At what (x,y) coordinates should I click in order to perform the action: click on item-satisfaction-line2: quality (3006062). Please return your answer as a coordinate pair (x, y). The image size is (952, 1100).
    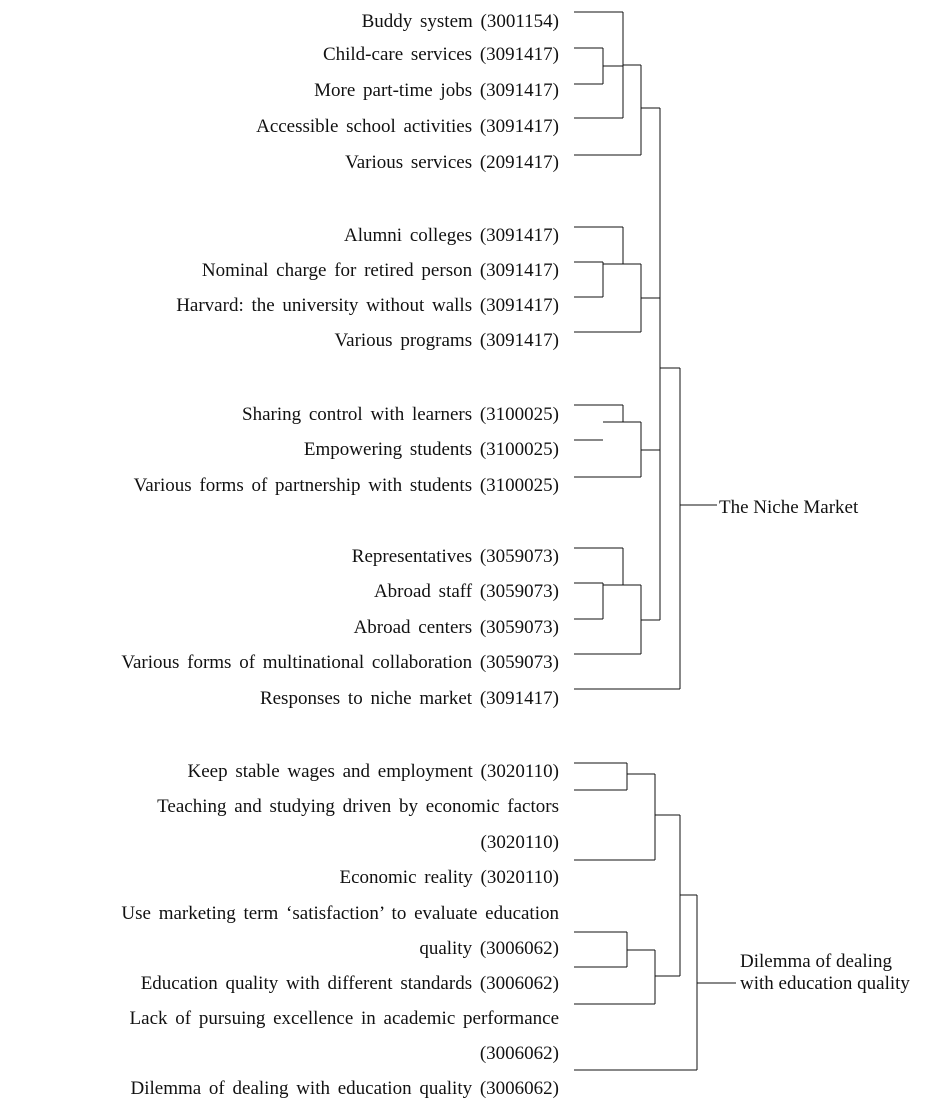
    Looking at the image, I should click on (489, 948).